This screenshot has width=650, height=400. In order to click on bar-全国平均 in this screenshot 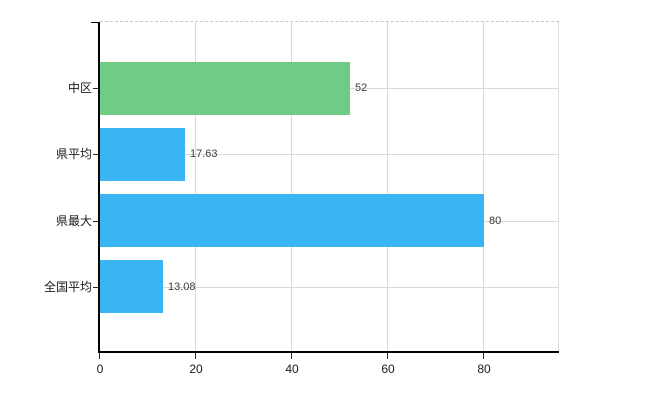, I will do `click(131, 286)`.